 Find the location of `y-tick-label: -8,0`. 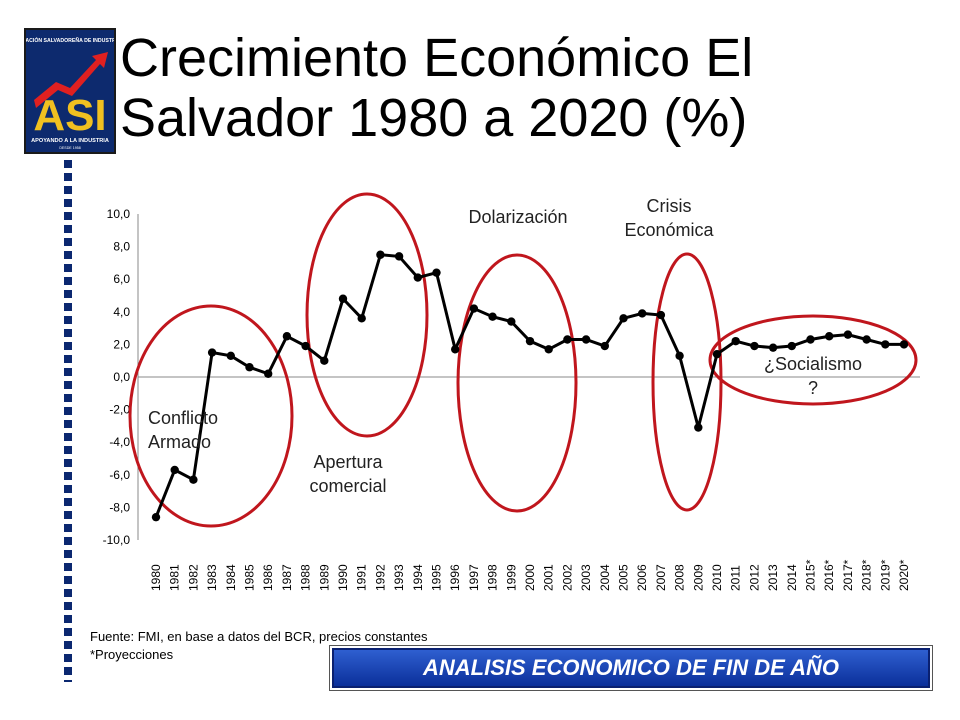

y-tick-label: -8,0 is located at coordinates (119, 507).